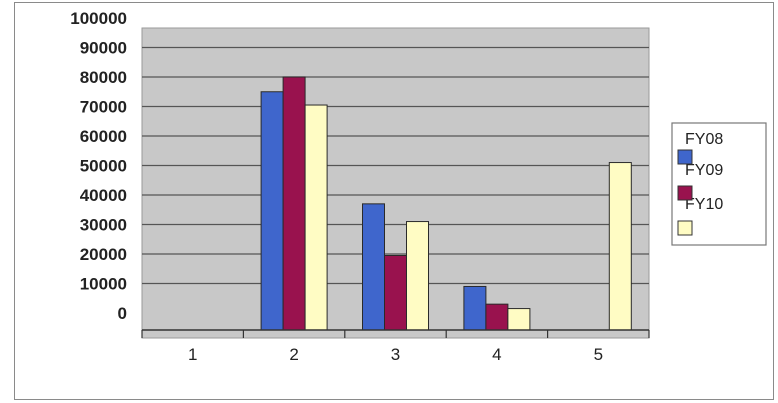  What do you see at coordinates (103, 48) in the screenshot?
I see `y-tick-label: 90000` at bounding box center [103, 48].